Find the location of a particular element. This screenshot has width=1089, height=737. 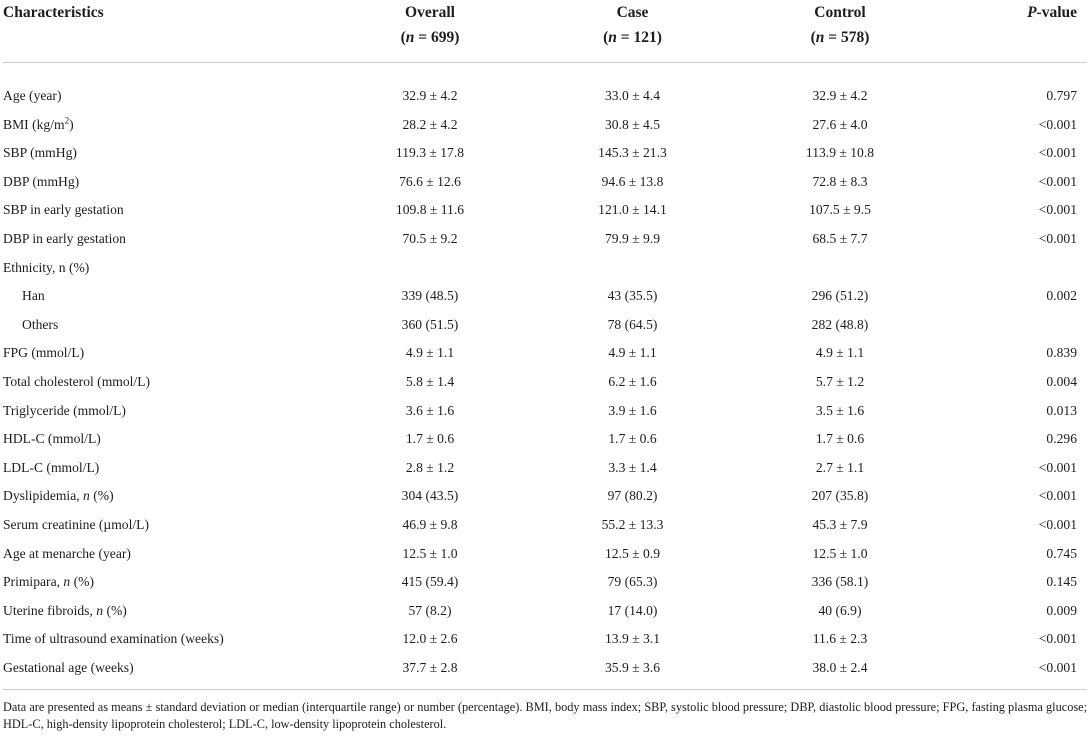

cell-control: 207 (35.8) is located at coordinates (840, 496).